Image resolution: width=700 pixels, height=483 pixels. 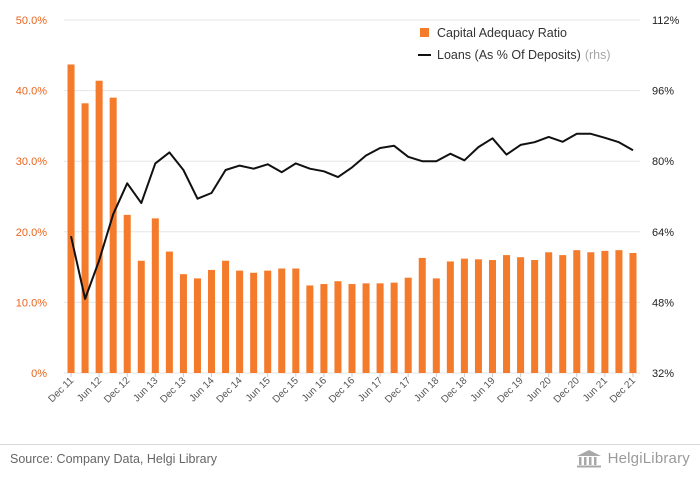 What do you see at coordinates (454, 390) in the screenshot?
I see `x-tick-label: Dec 18` at bounding box center [454, 390].